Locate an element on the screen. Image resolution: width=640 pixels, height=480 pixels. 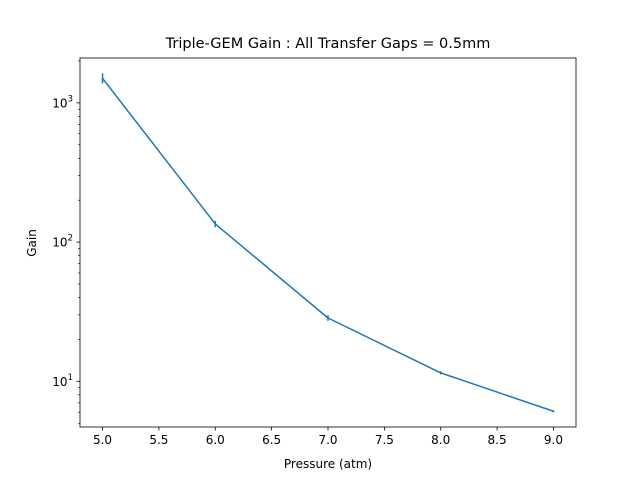
x-tick-label: 8.5 is located at coordinates (497, 440).